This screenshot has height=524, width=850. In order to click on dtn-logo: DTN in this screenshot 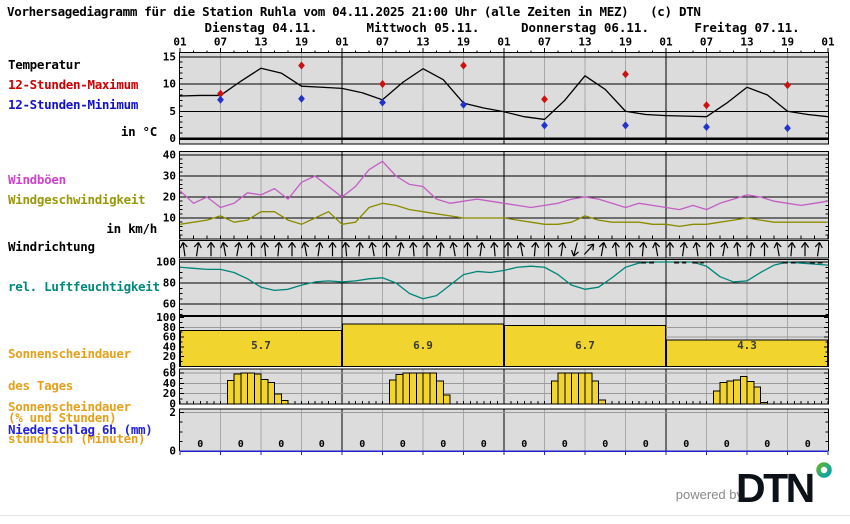, I will do `click(786, 485)`.